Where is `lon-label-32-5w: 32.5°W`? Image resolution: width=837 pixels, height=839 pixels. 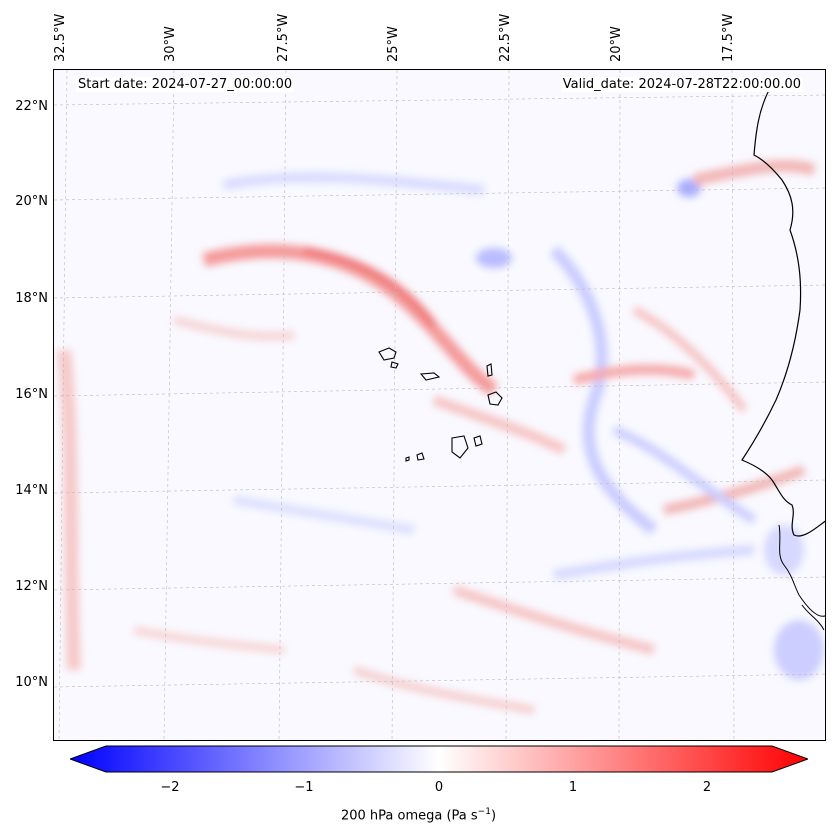 lon-label-32-5w: 32.5°W is located at coordinates (60, 37).